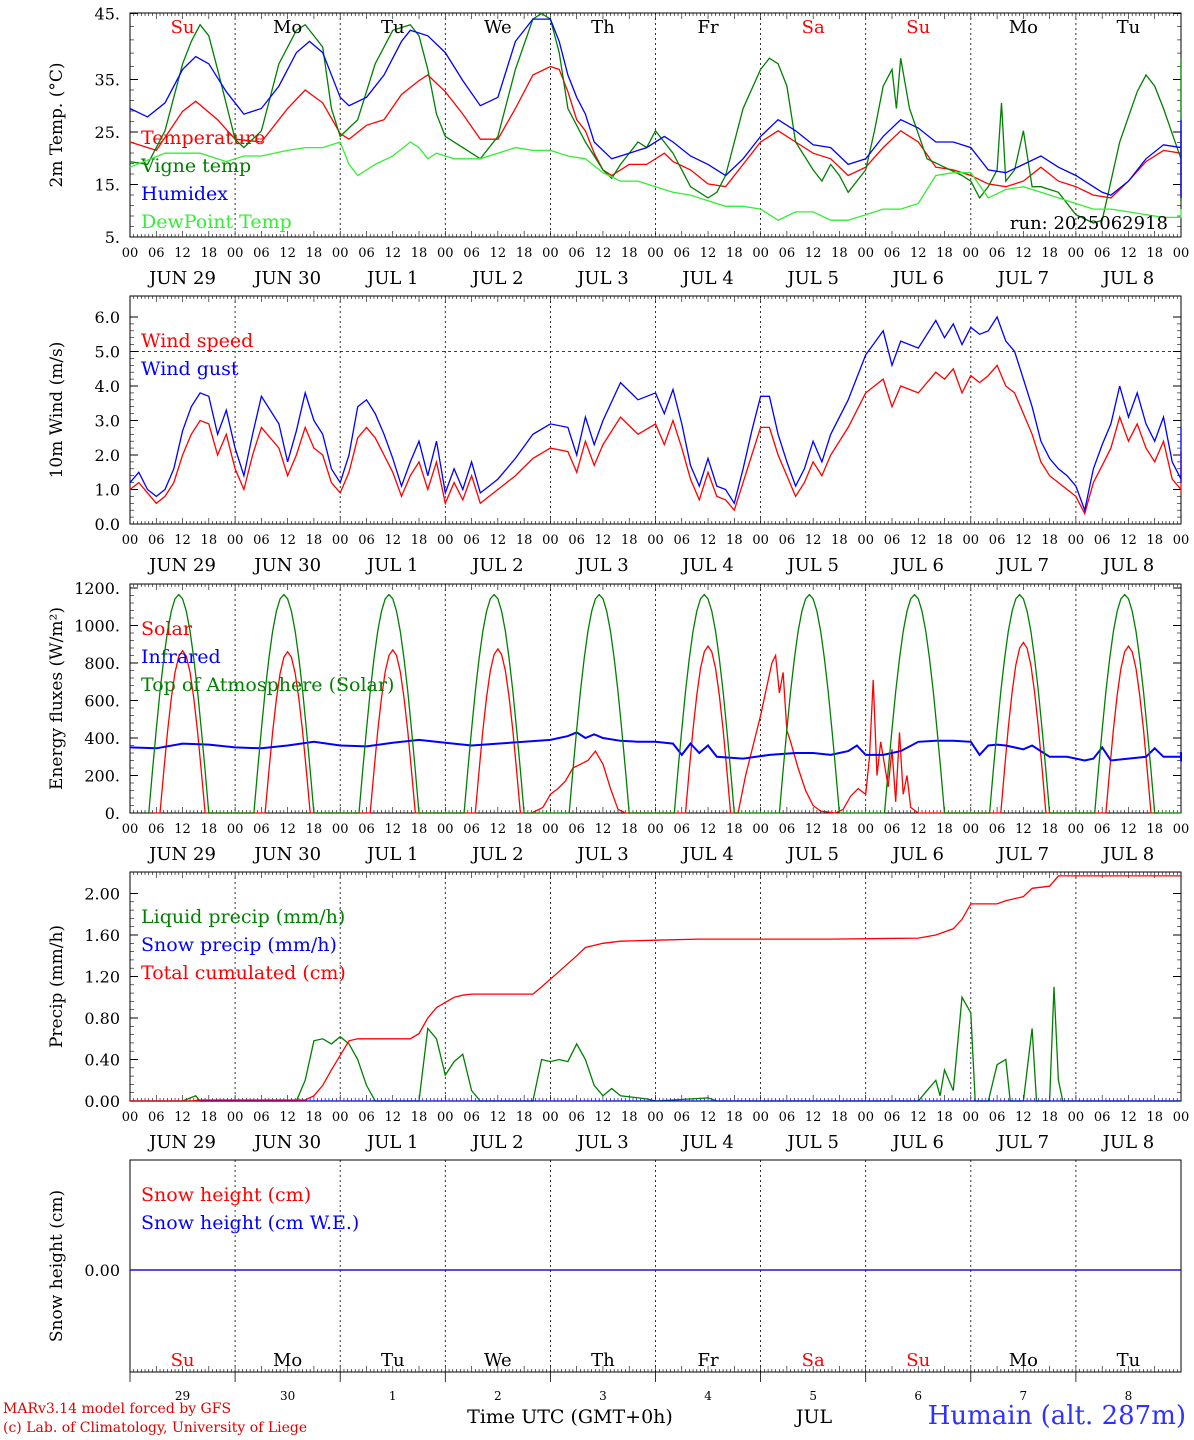 This screenshot has width=1194, height=1440. Describe the element at coordinates (707, 854) in the screenshot. I see `date-label: JUL 4` at that location.